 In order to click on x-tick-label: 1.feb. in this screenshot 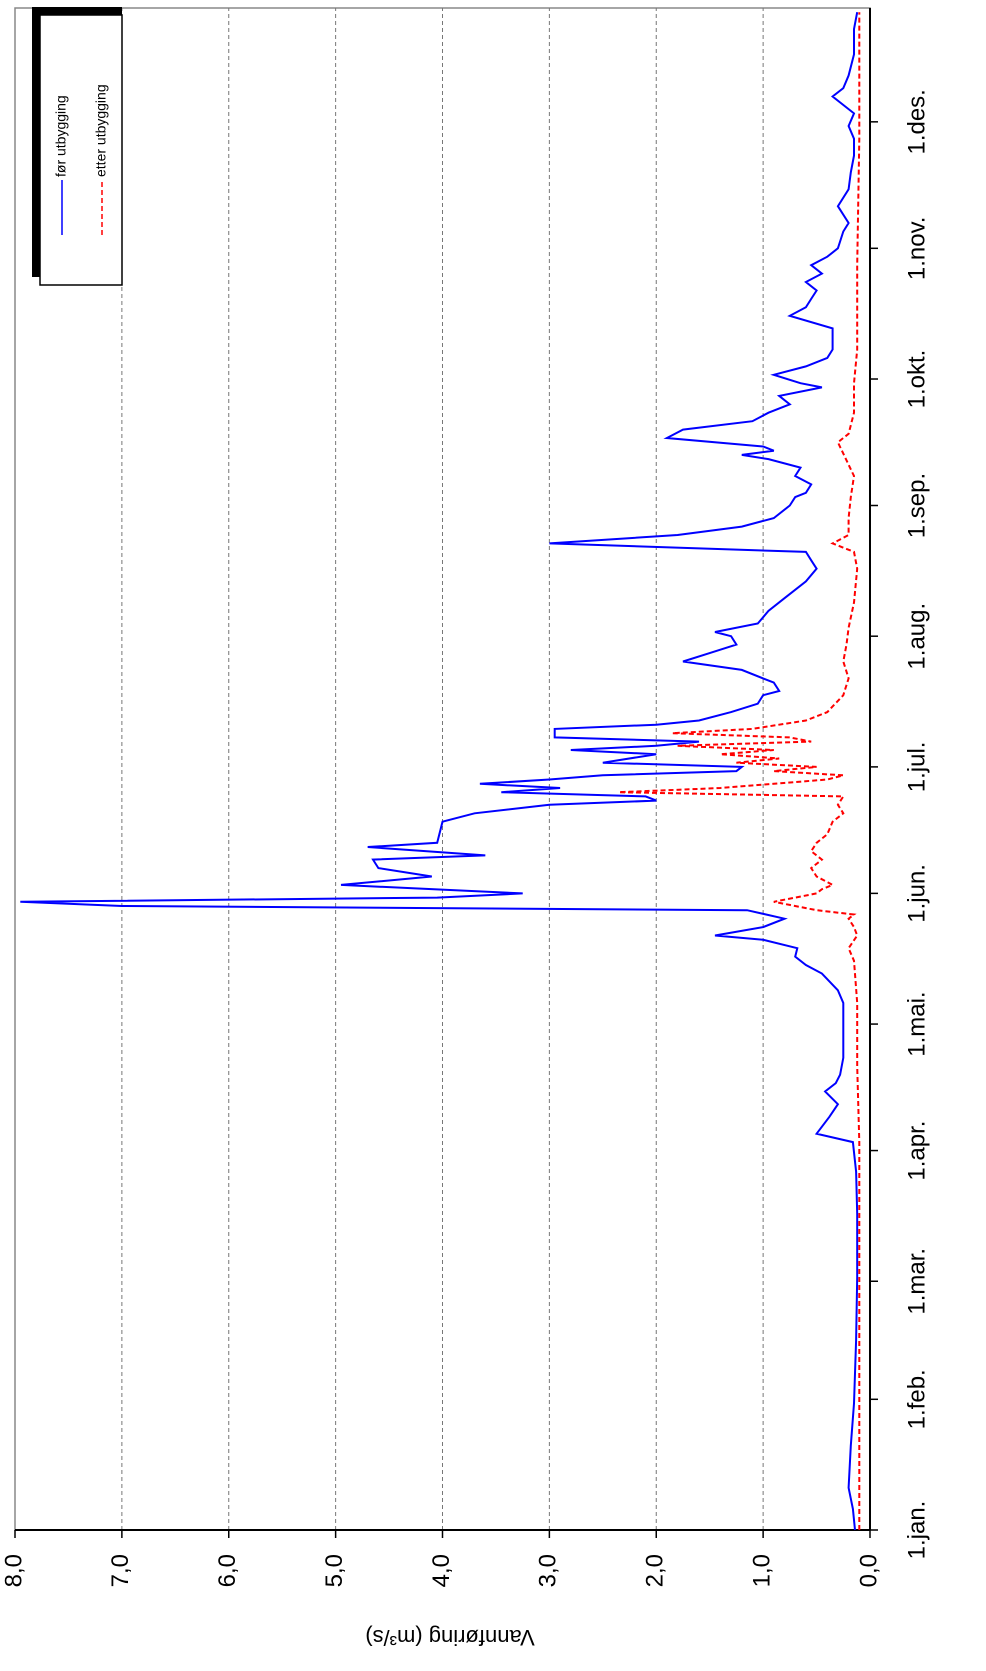, I will do `click(916, 1399)`.